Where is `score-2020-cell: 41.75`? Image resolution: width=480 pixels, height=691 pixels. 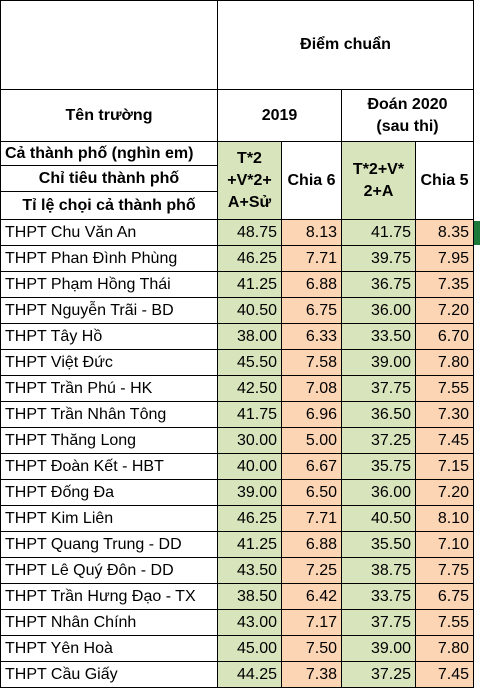 score-2020-cell: 41.75 is located at coordinates (379, 233).